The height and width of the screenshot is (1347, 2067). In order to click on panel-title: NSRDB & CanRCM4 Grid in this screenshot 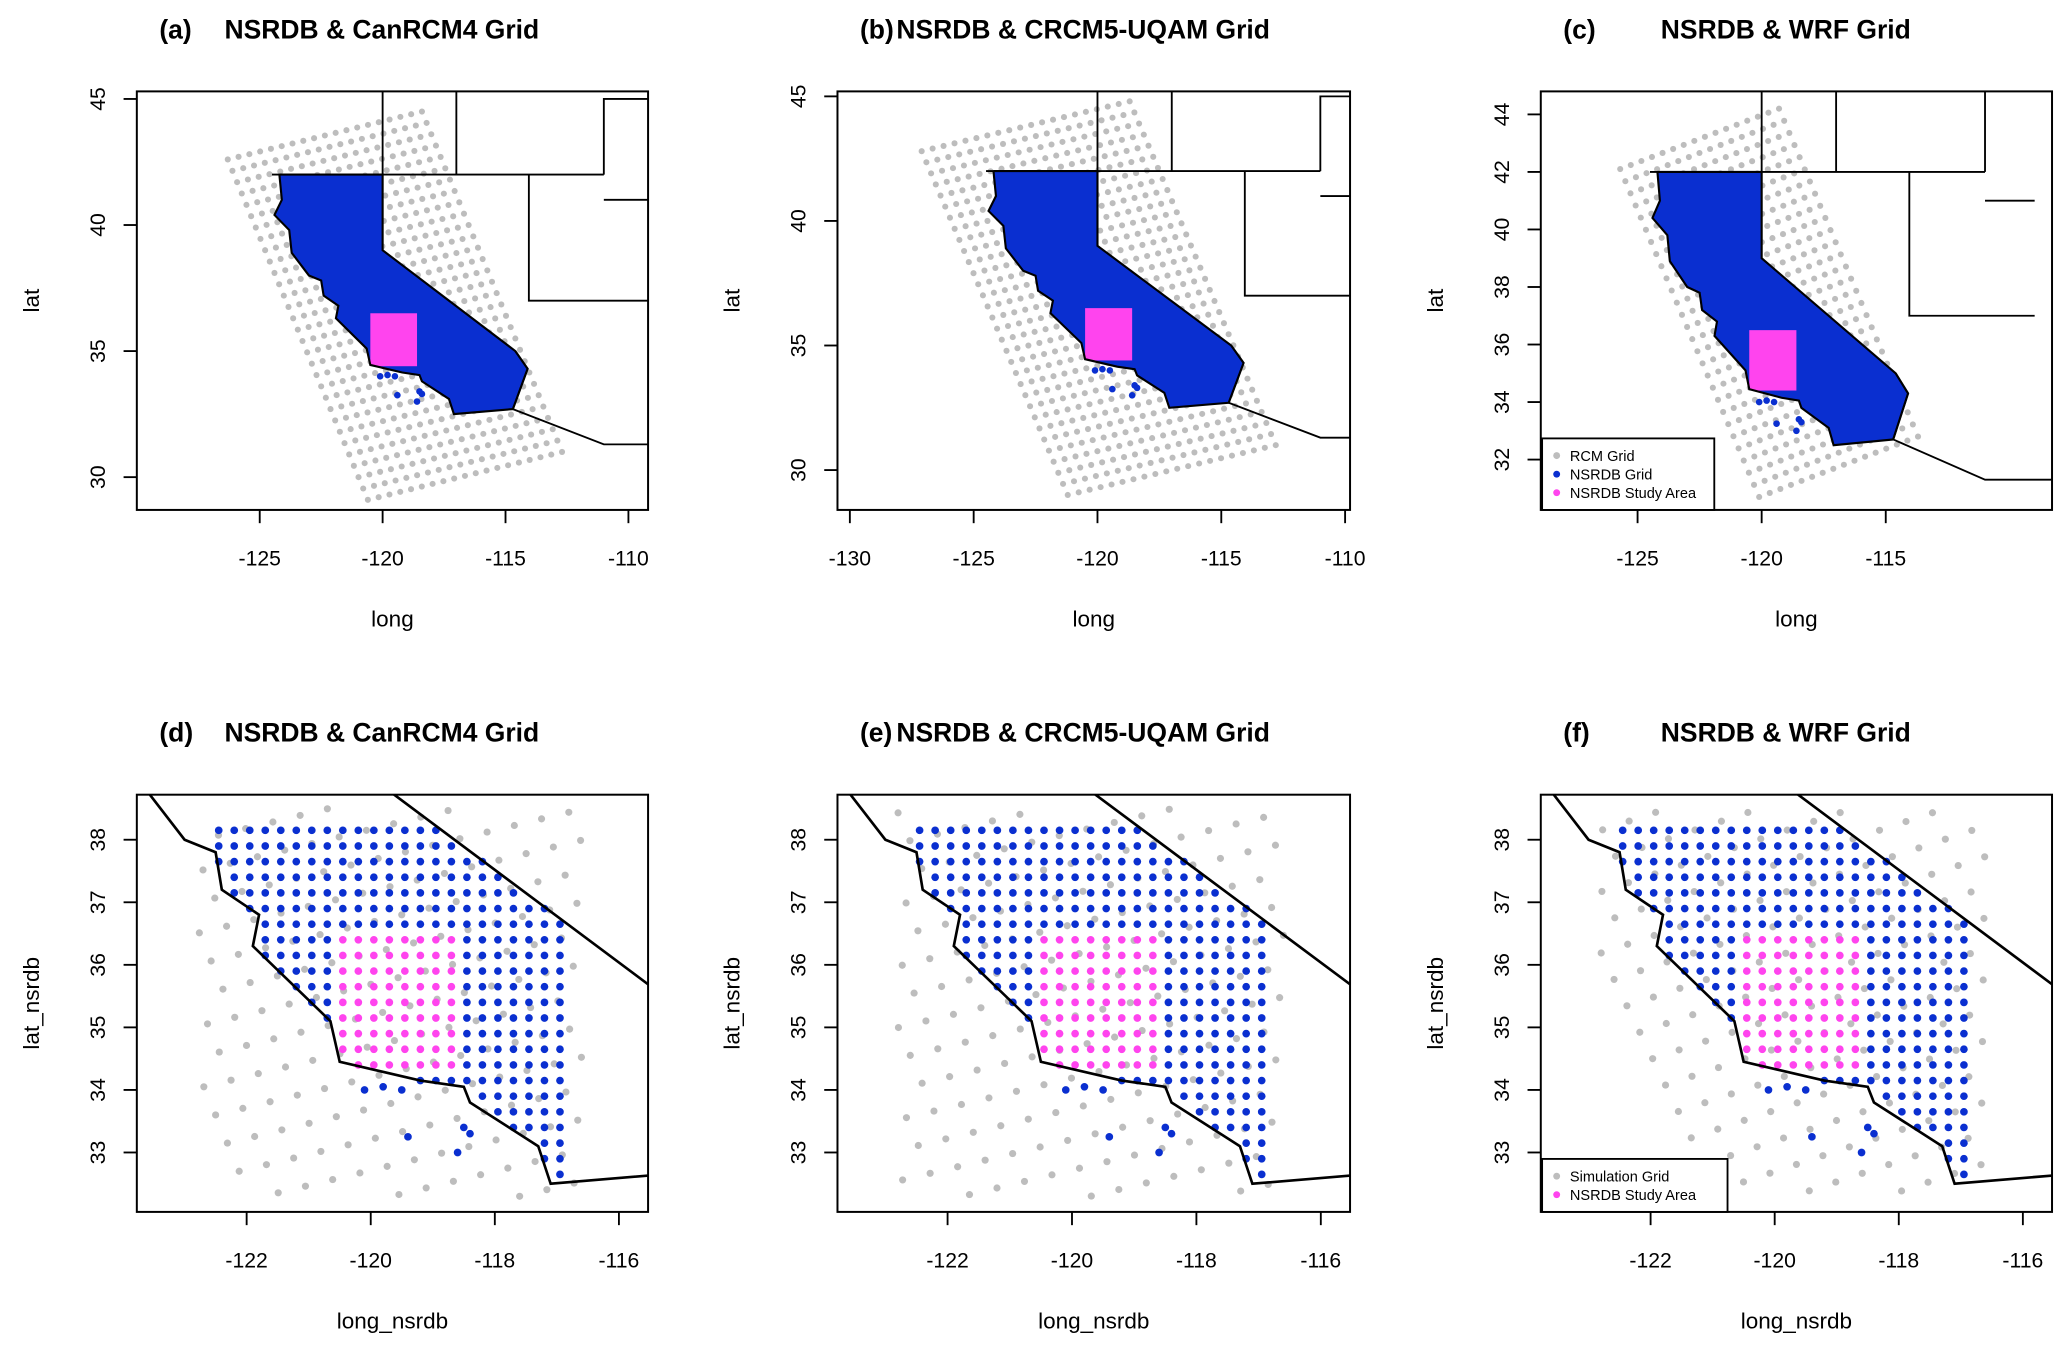, I will do `click(381, 733)`.